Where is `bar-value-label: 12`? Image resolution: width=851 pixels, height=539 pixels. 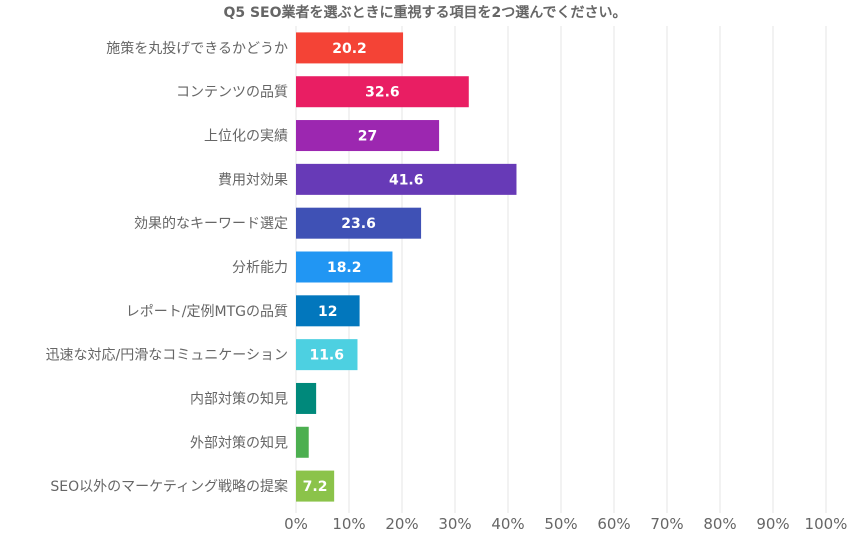 bar-value-label: 12 is located at coordinates (327, 312).